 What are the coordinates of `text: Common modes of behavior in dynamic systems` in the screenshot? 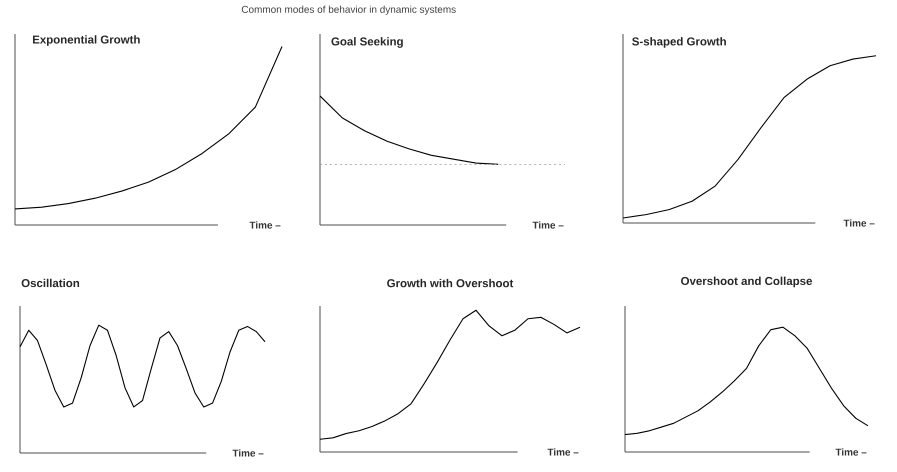 It's located at (349, 10).